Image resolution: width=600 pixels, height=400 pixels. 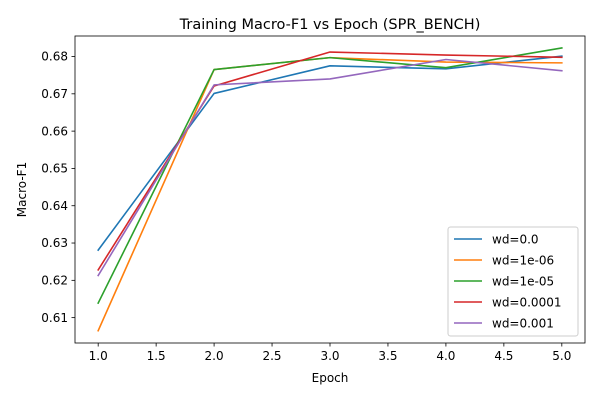 I want to click on legend-box, so click(x=513, y=281).